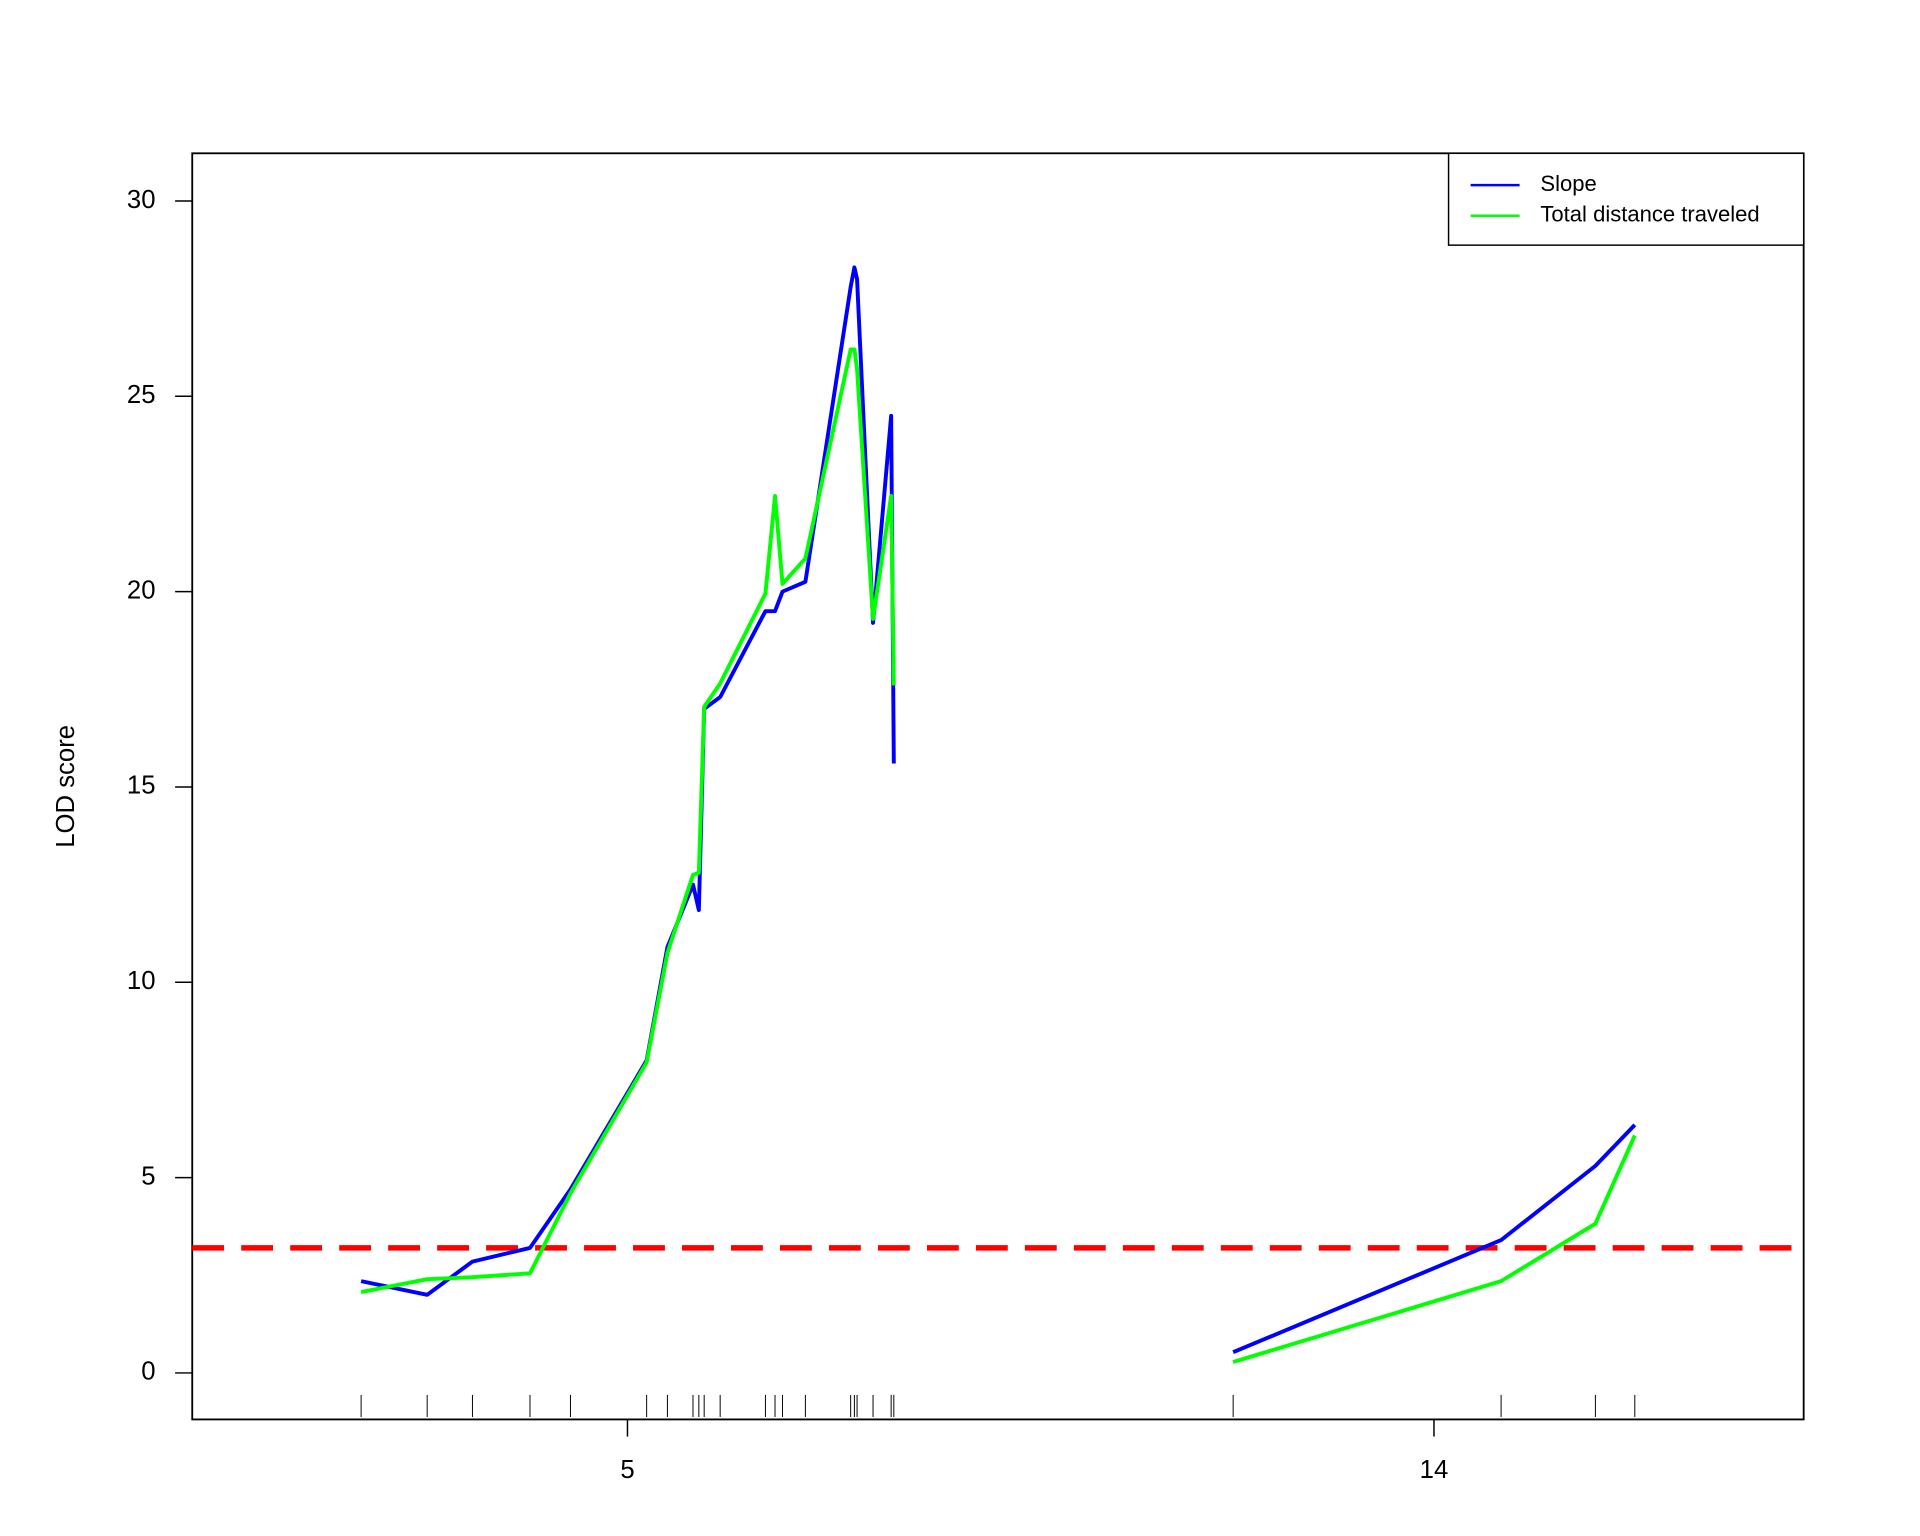 The width and height of the screenshot is (1920, 1536). I want to click on y-tick-label: 20, so click(141, 590).